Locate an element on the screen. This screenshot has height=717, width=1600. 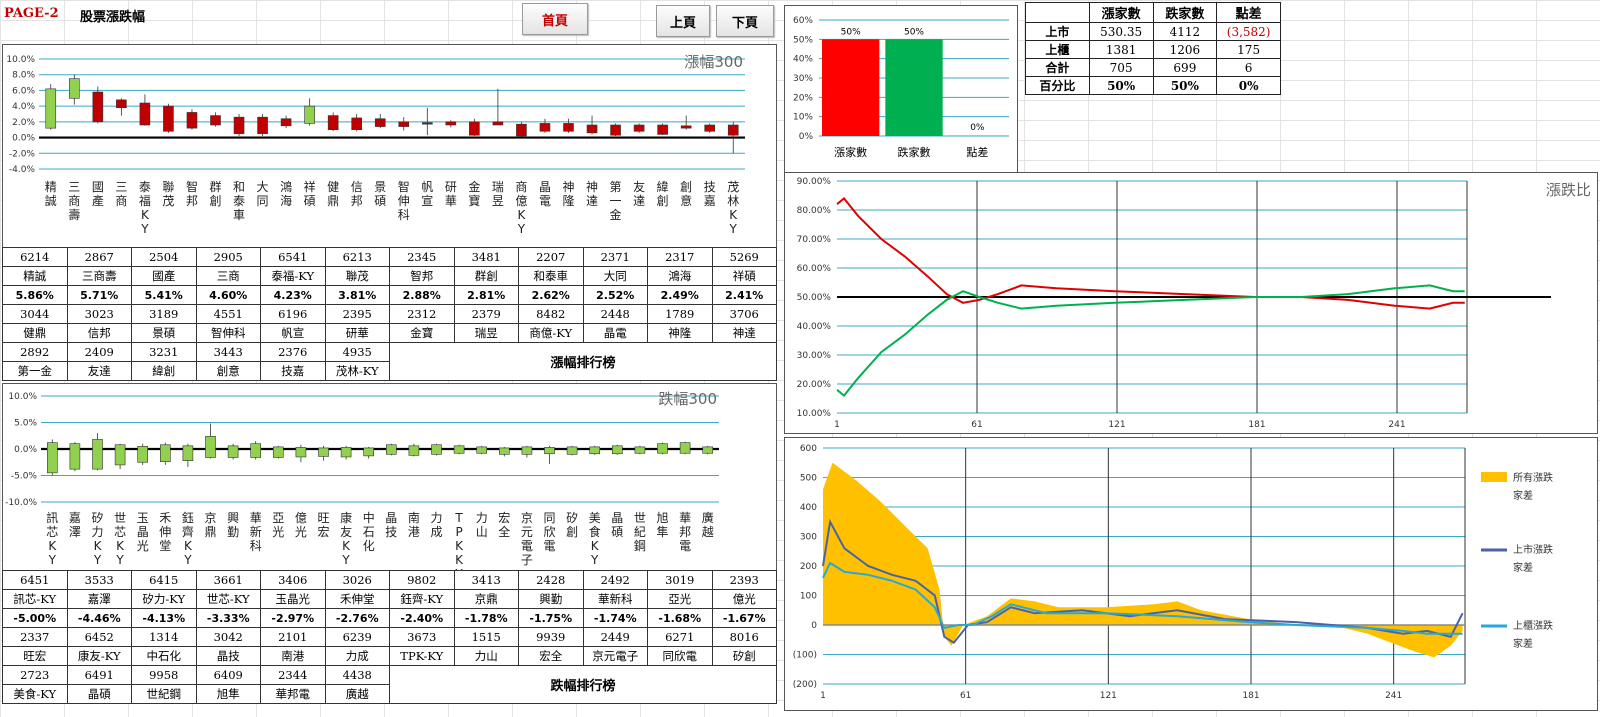
stock-name-cell: 智邦 is located at coordinates (422, 276).